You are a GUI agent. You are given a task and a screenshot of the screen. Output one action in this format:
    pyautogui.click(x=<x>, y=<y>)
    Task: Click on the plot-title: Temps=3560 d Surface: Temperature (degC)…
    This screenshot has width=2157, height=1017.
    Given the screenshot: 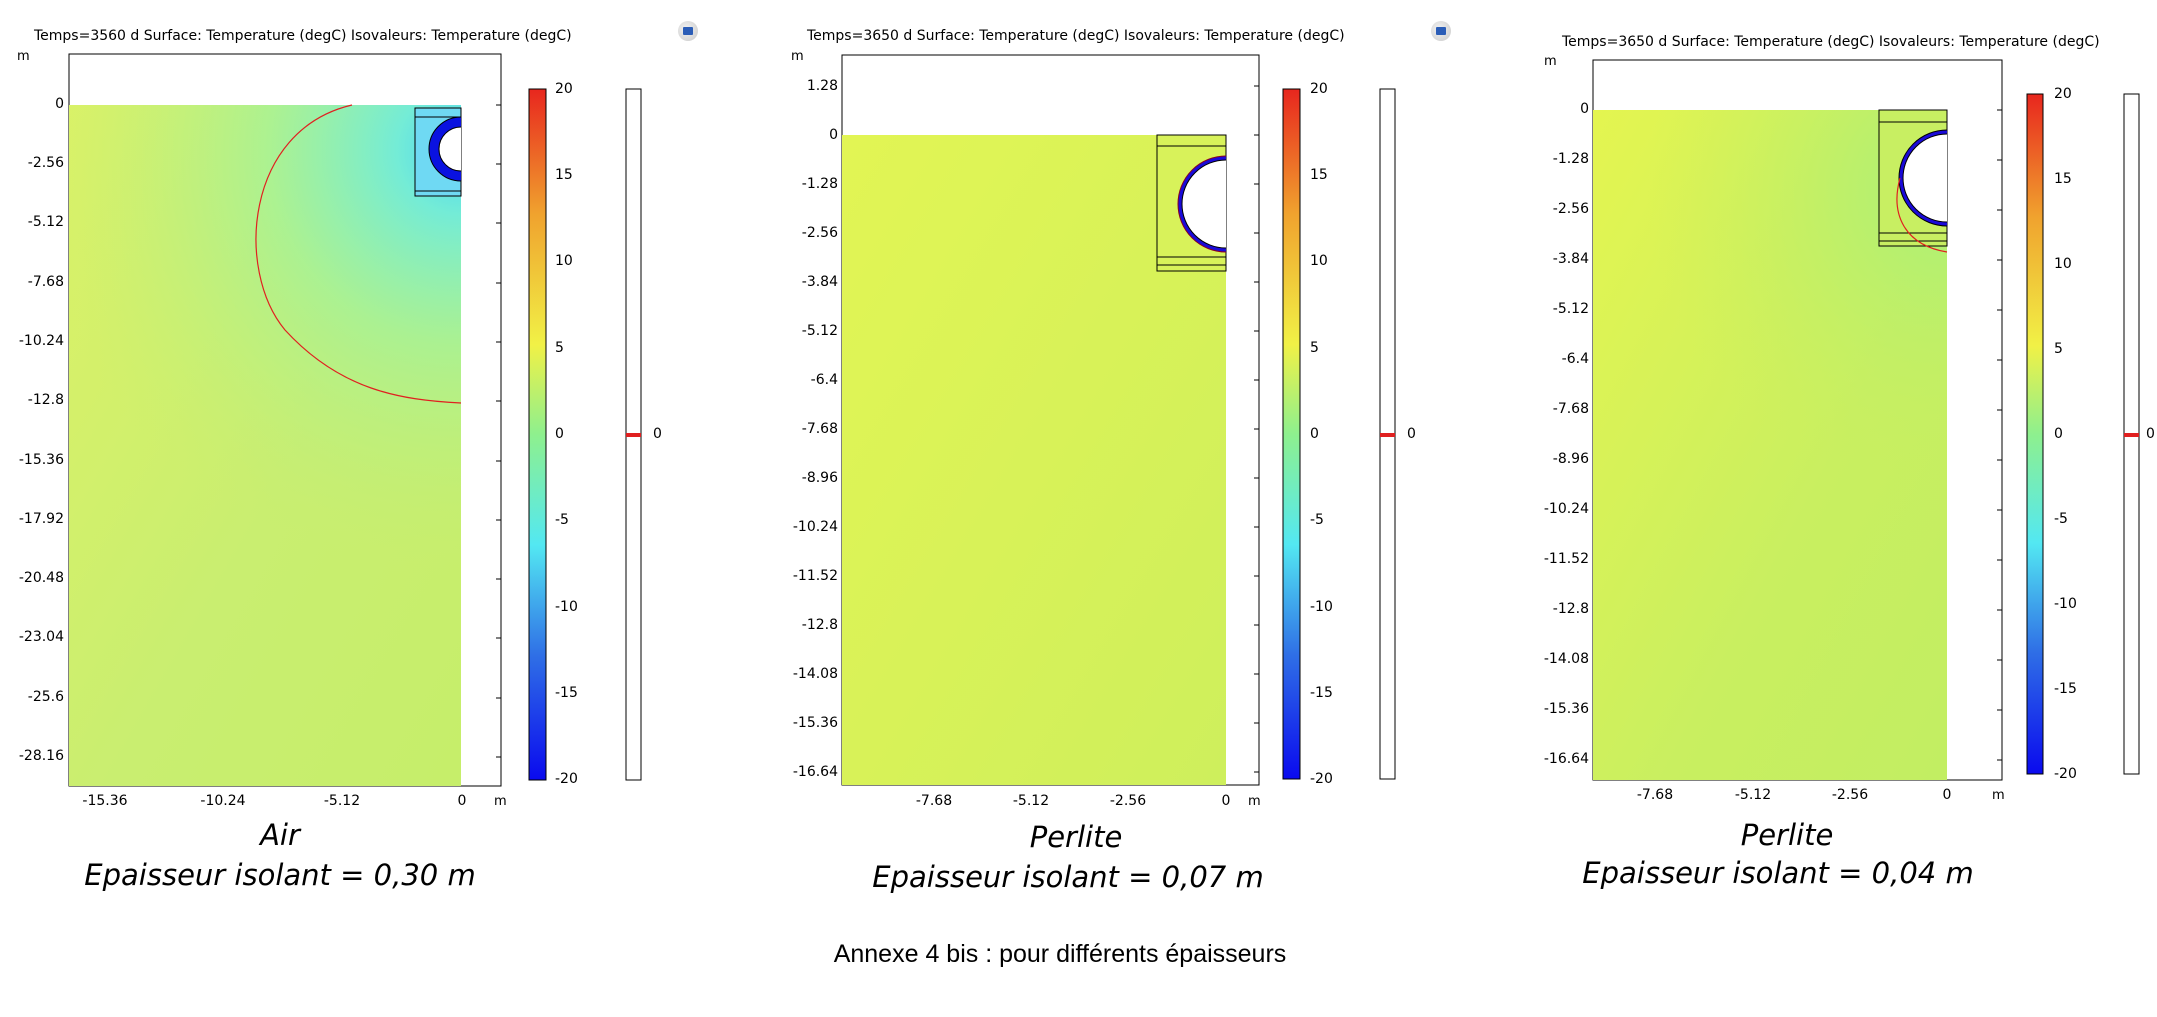 What is the action you would take?
    pyautogui.click(x=303, y=36)
    